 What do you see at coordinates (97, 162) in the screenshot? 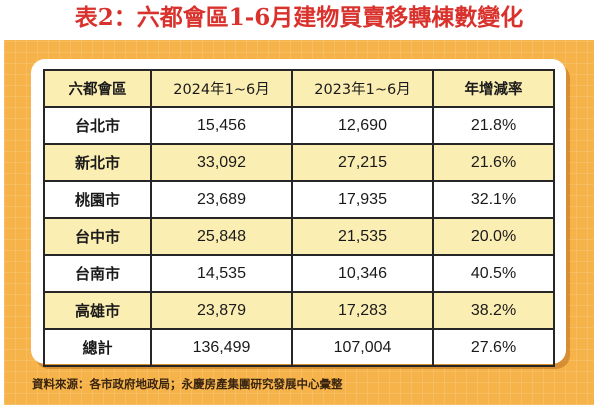
I see `region-cell: 新北市` at bounding box center [97, 162].